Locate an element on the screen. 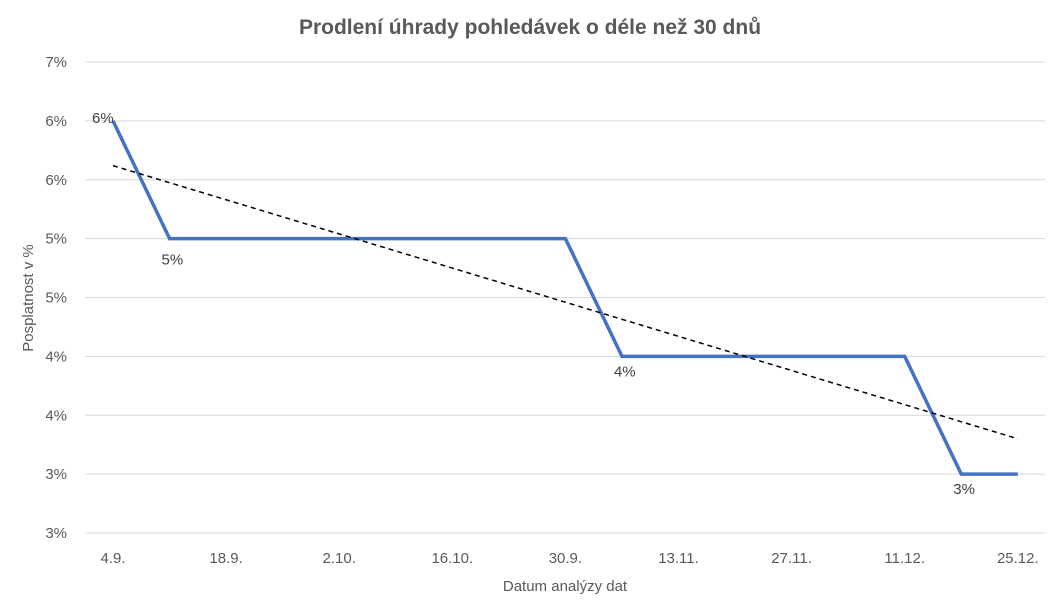  x-tick-label: 27.11. is located at coordinates (791, 558).